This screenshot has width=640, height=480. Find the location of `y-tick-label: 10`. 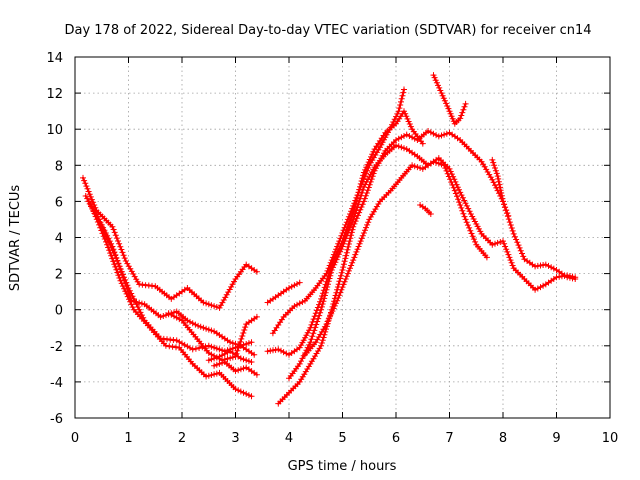

y-tick-label: 10 is located at coordinates (54, 130).